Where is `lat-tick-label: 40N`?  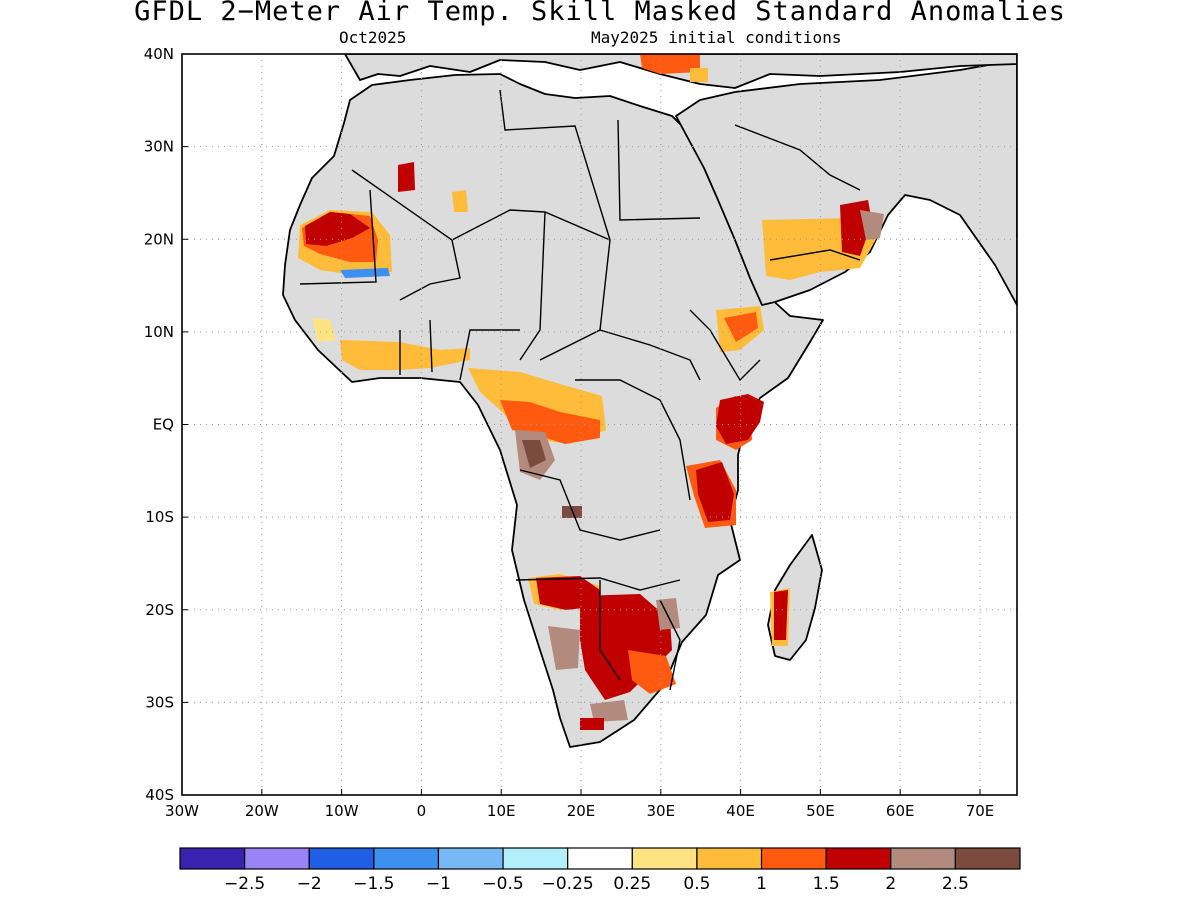
lat-tick-label: 40N is located at coordinates (159, 54).